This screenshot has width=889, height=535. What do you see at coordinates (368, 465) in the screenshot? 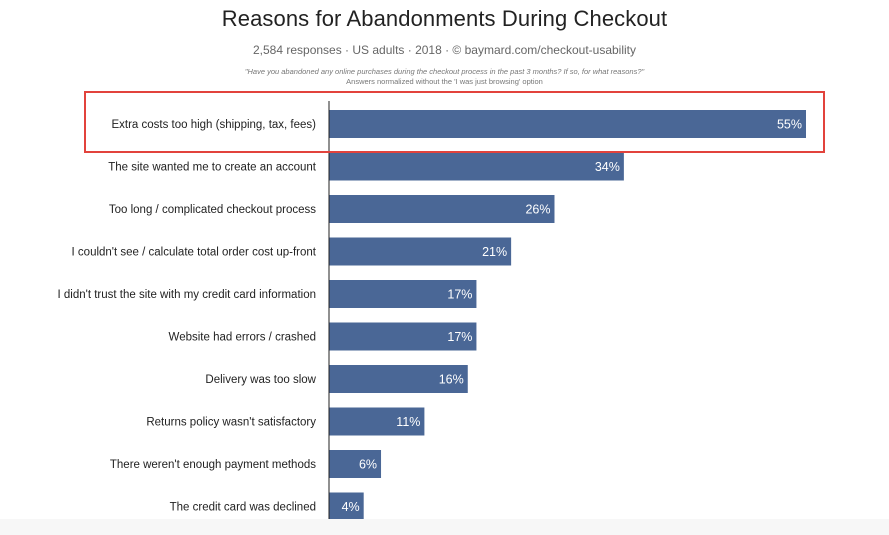
I see `value-label: 6%` at bounding box center [368, 465].